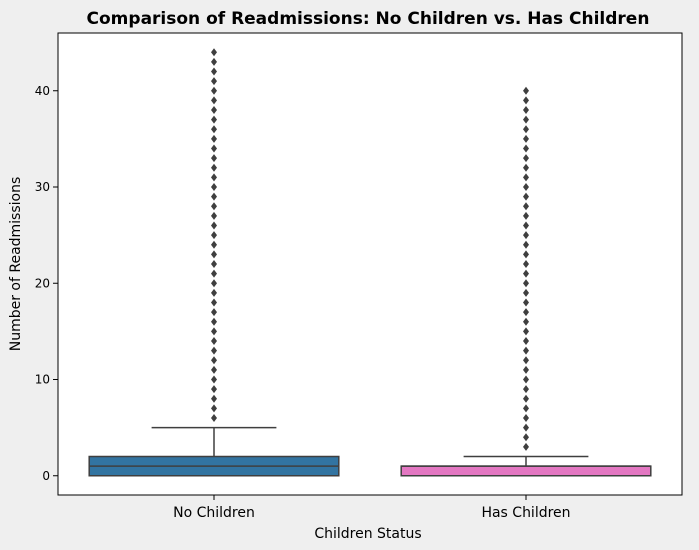 The image size is (699, 550). I want to click on x-axis-label: Children Status, so click(367, 534).